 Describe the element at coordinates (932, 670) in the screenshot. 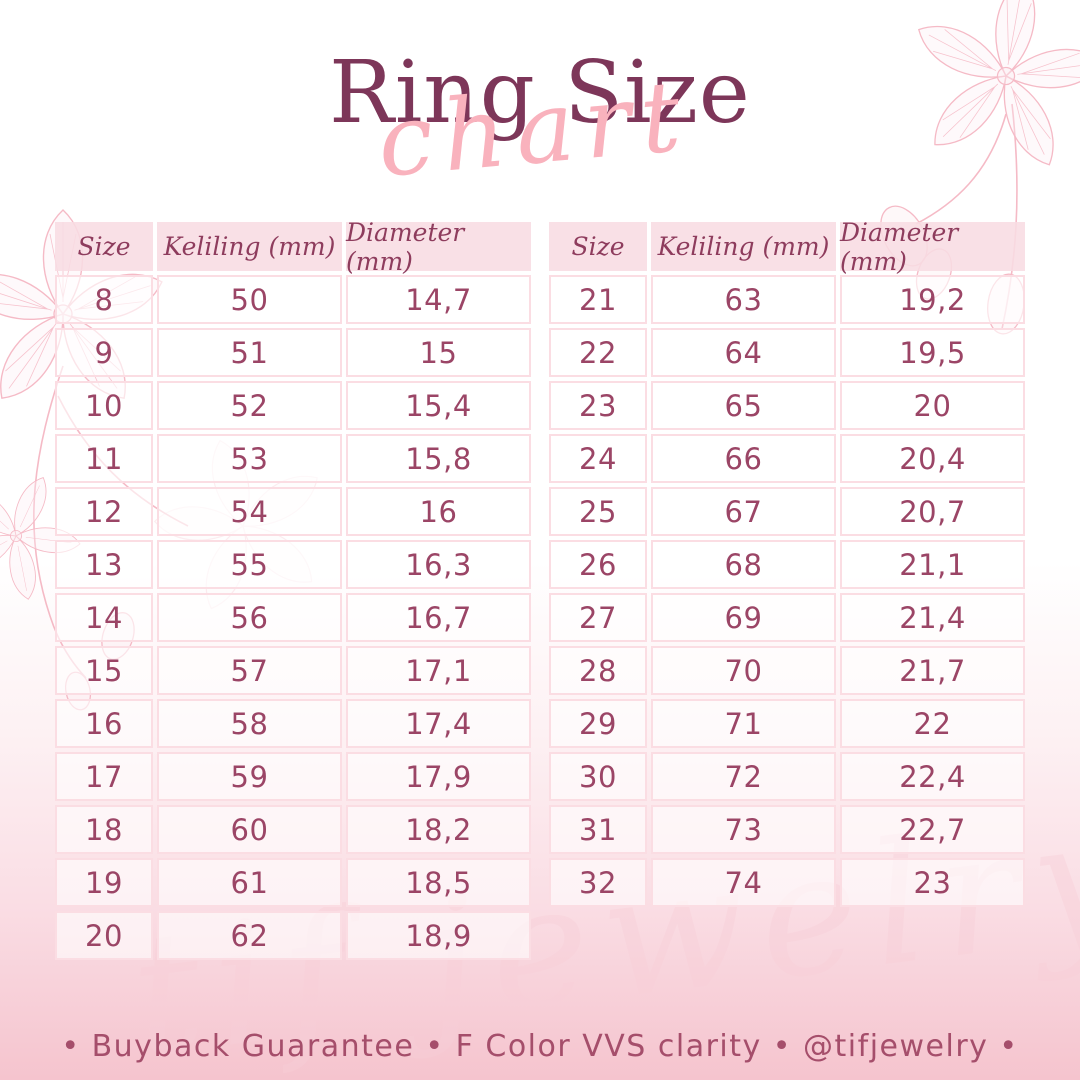

I see `diameter-cell: 21,7` at that location.